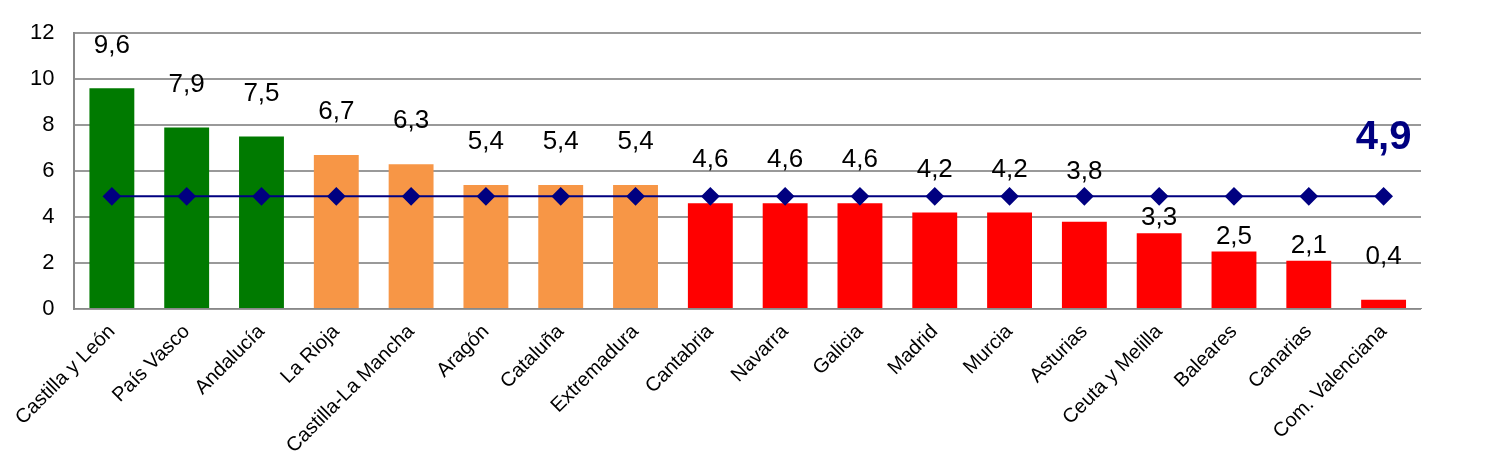 The image size is (1491, 461). What do you see at coordinates (1159, 216) in the screenshot?
I see `data-label: 3,3` at bounding box center [1159, 216].